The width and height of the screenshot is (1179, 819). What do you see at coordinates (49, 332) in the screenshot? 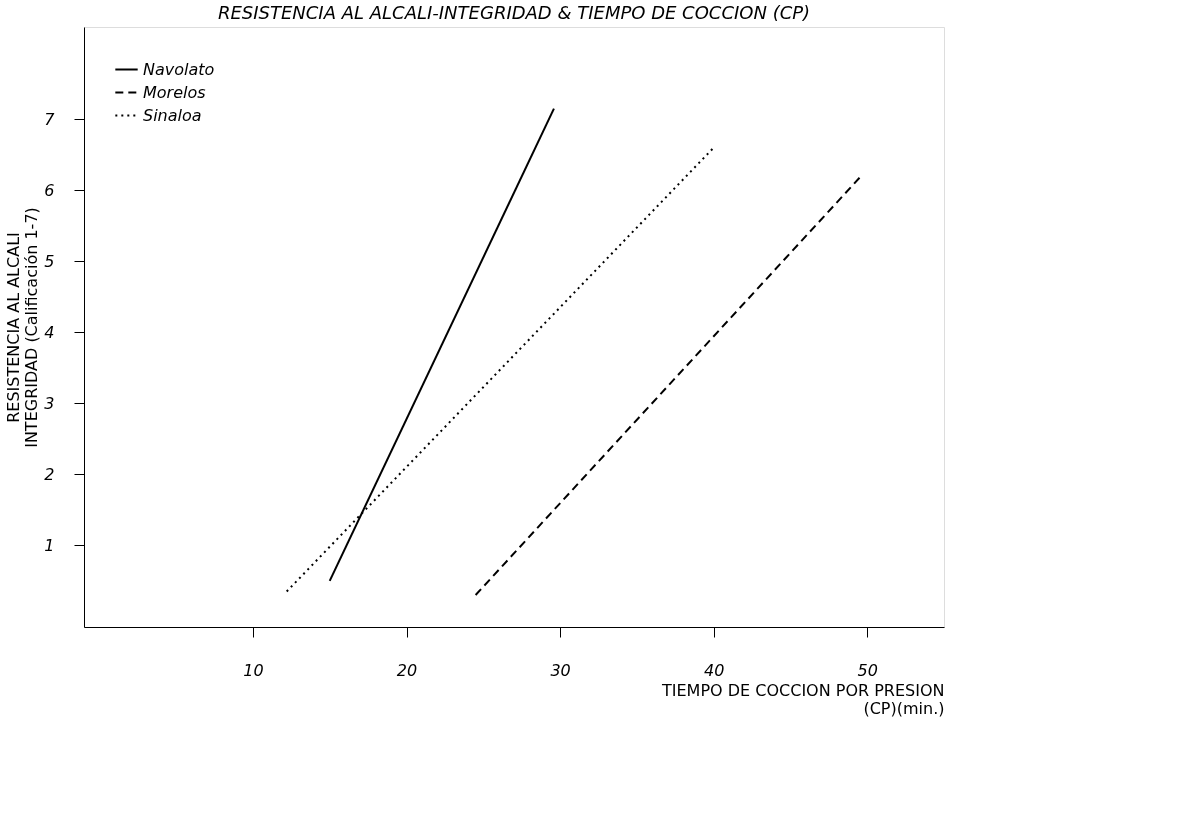
I see `y-tick-label: 4` at bounding box center [49, 332].